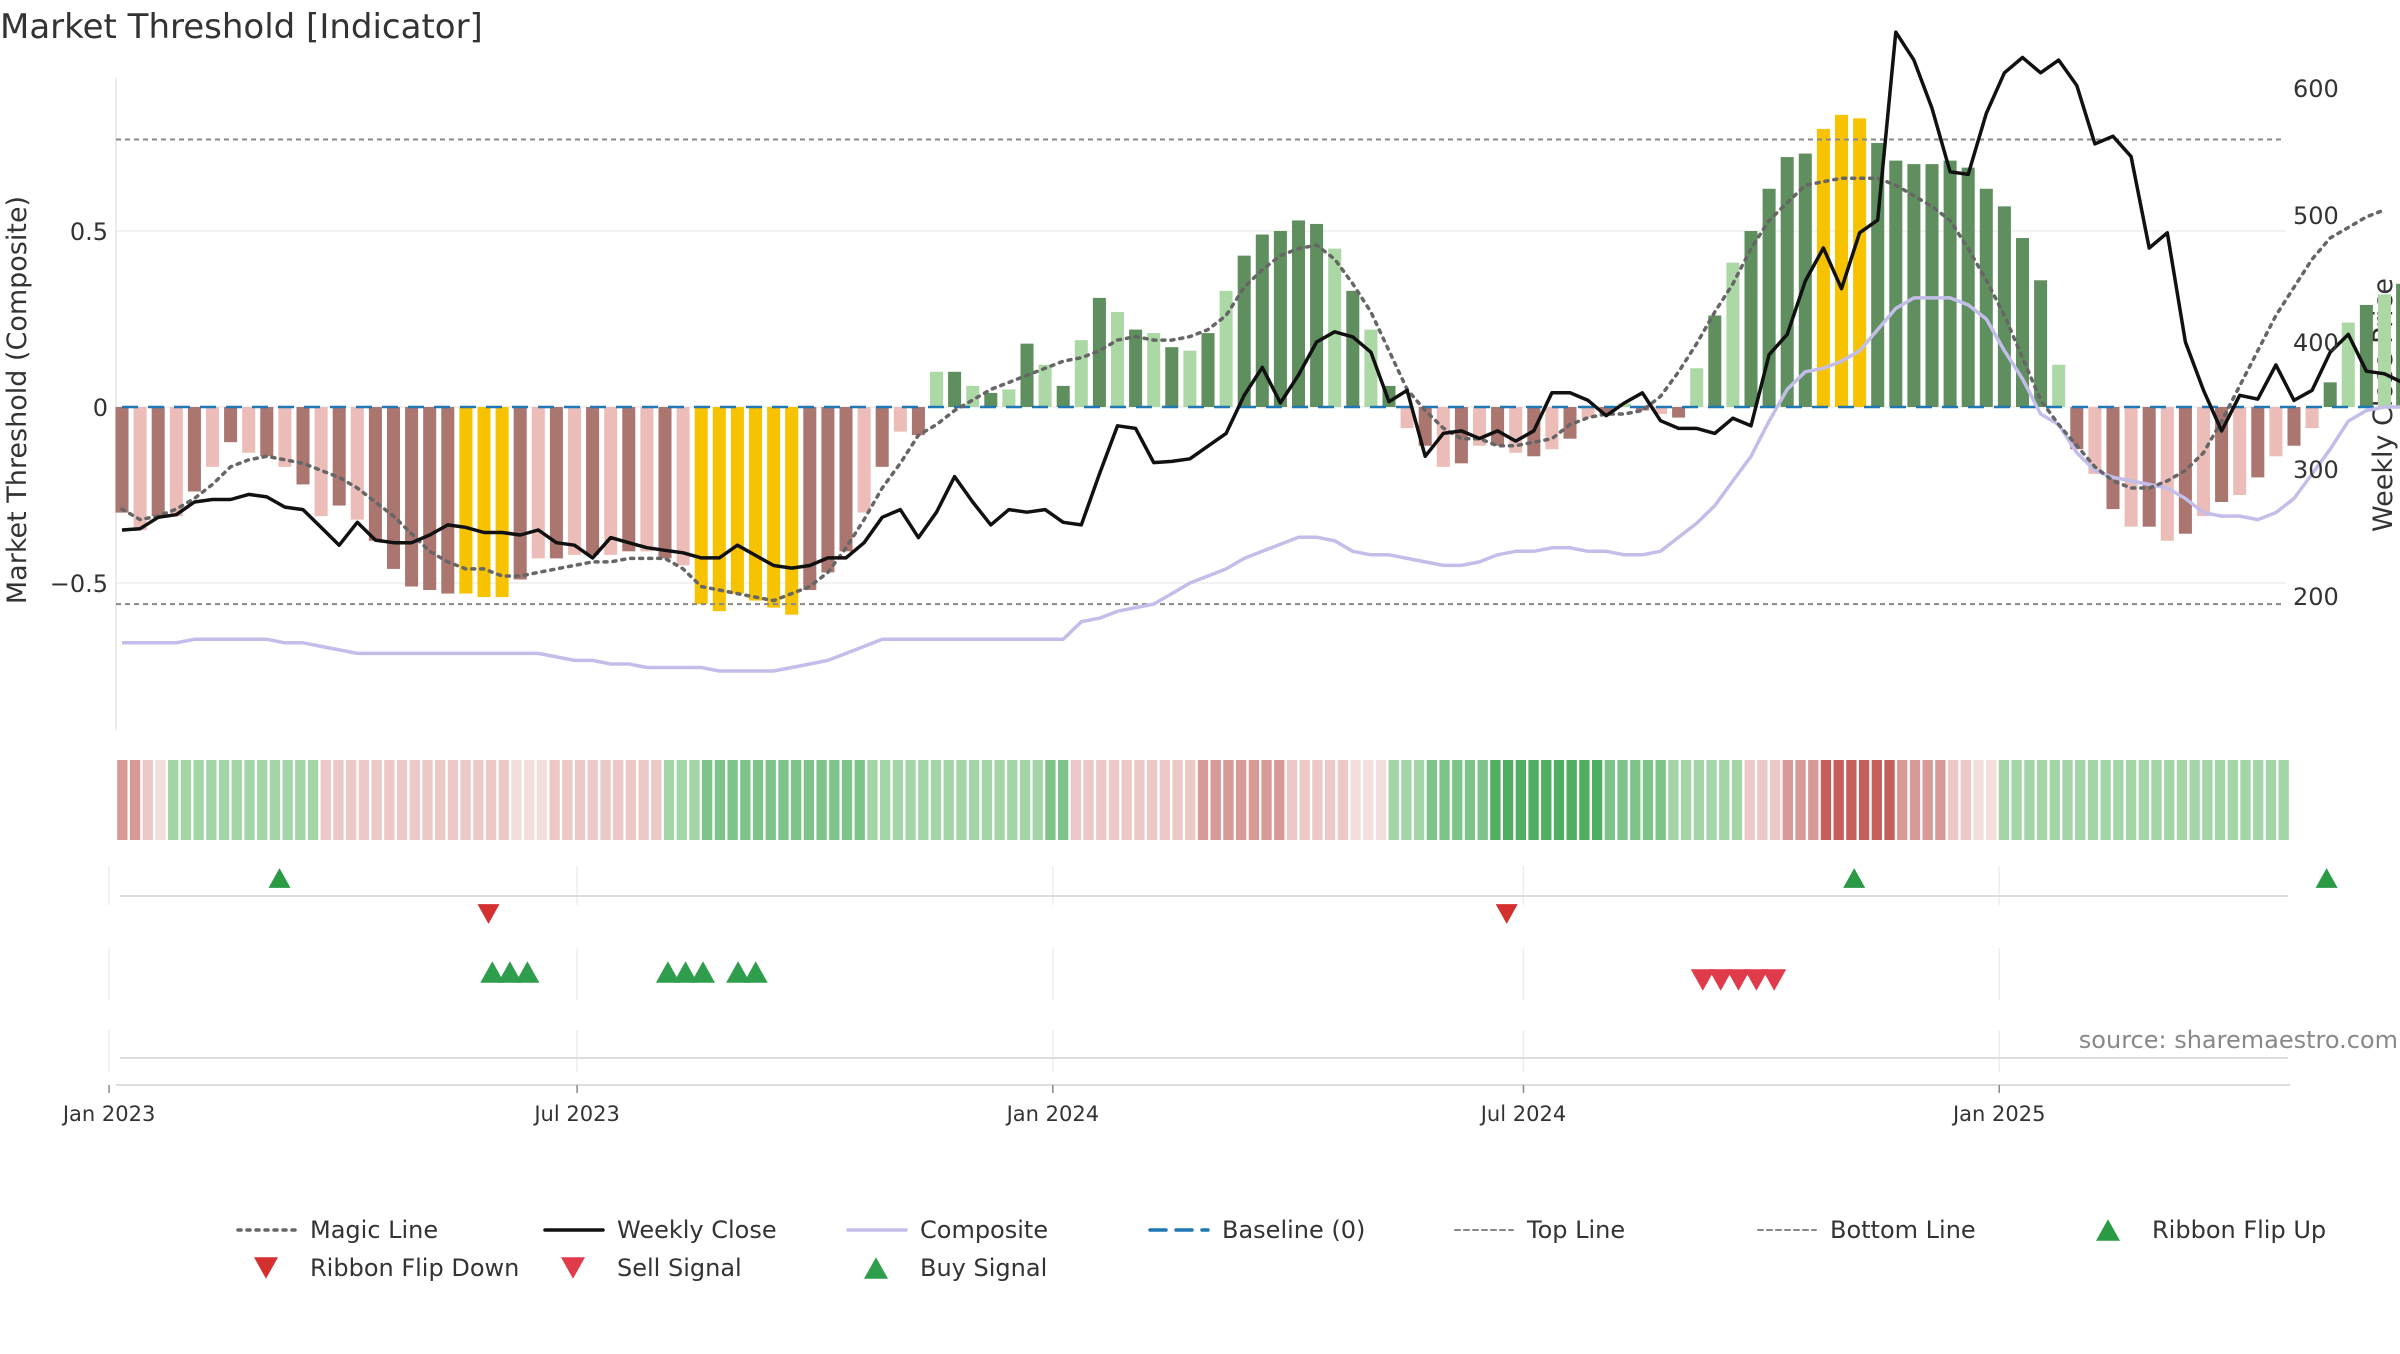 The image size is (2400, 1354). Describe the element at coordinates (1903, 1230) in the screenshot. I see `legend-label: Bottom Line` at that location.